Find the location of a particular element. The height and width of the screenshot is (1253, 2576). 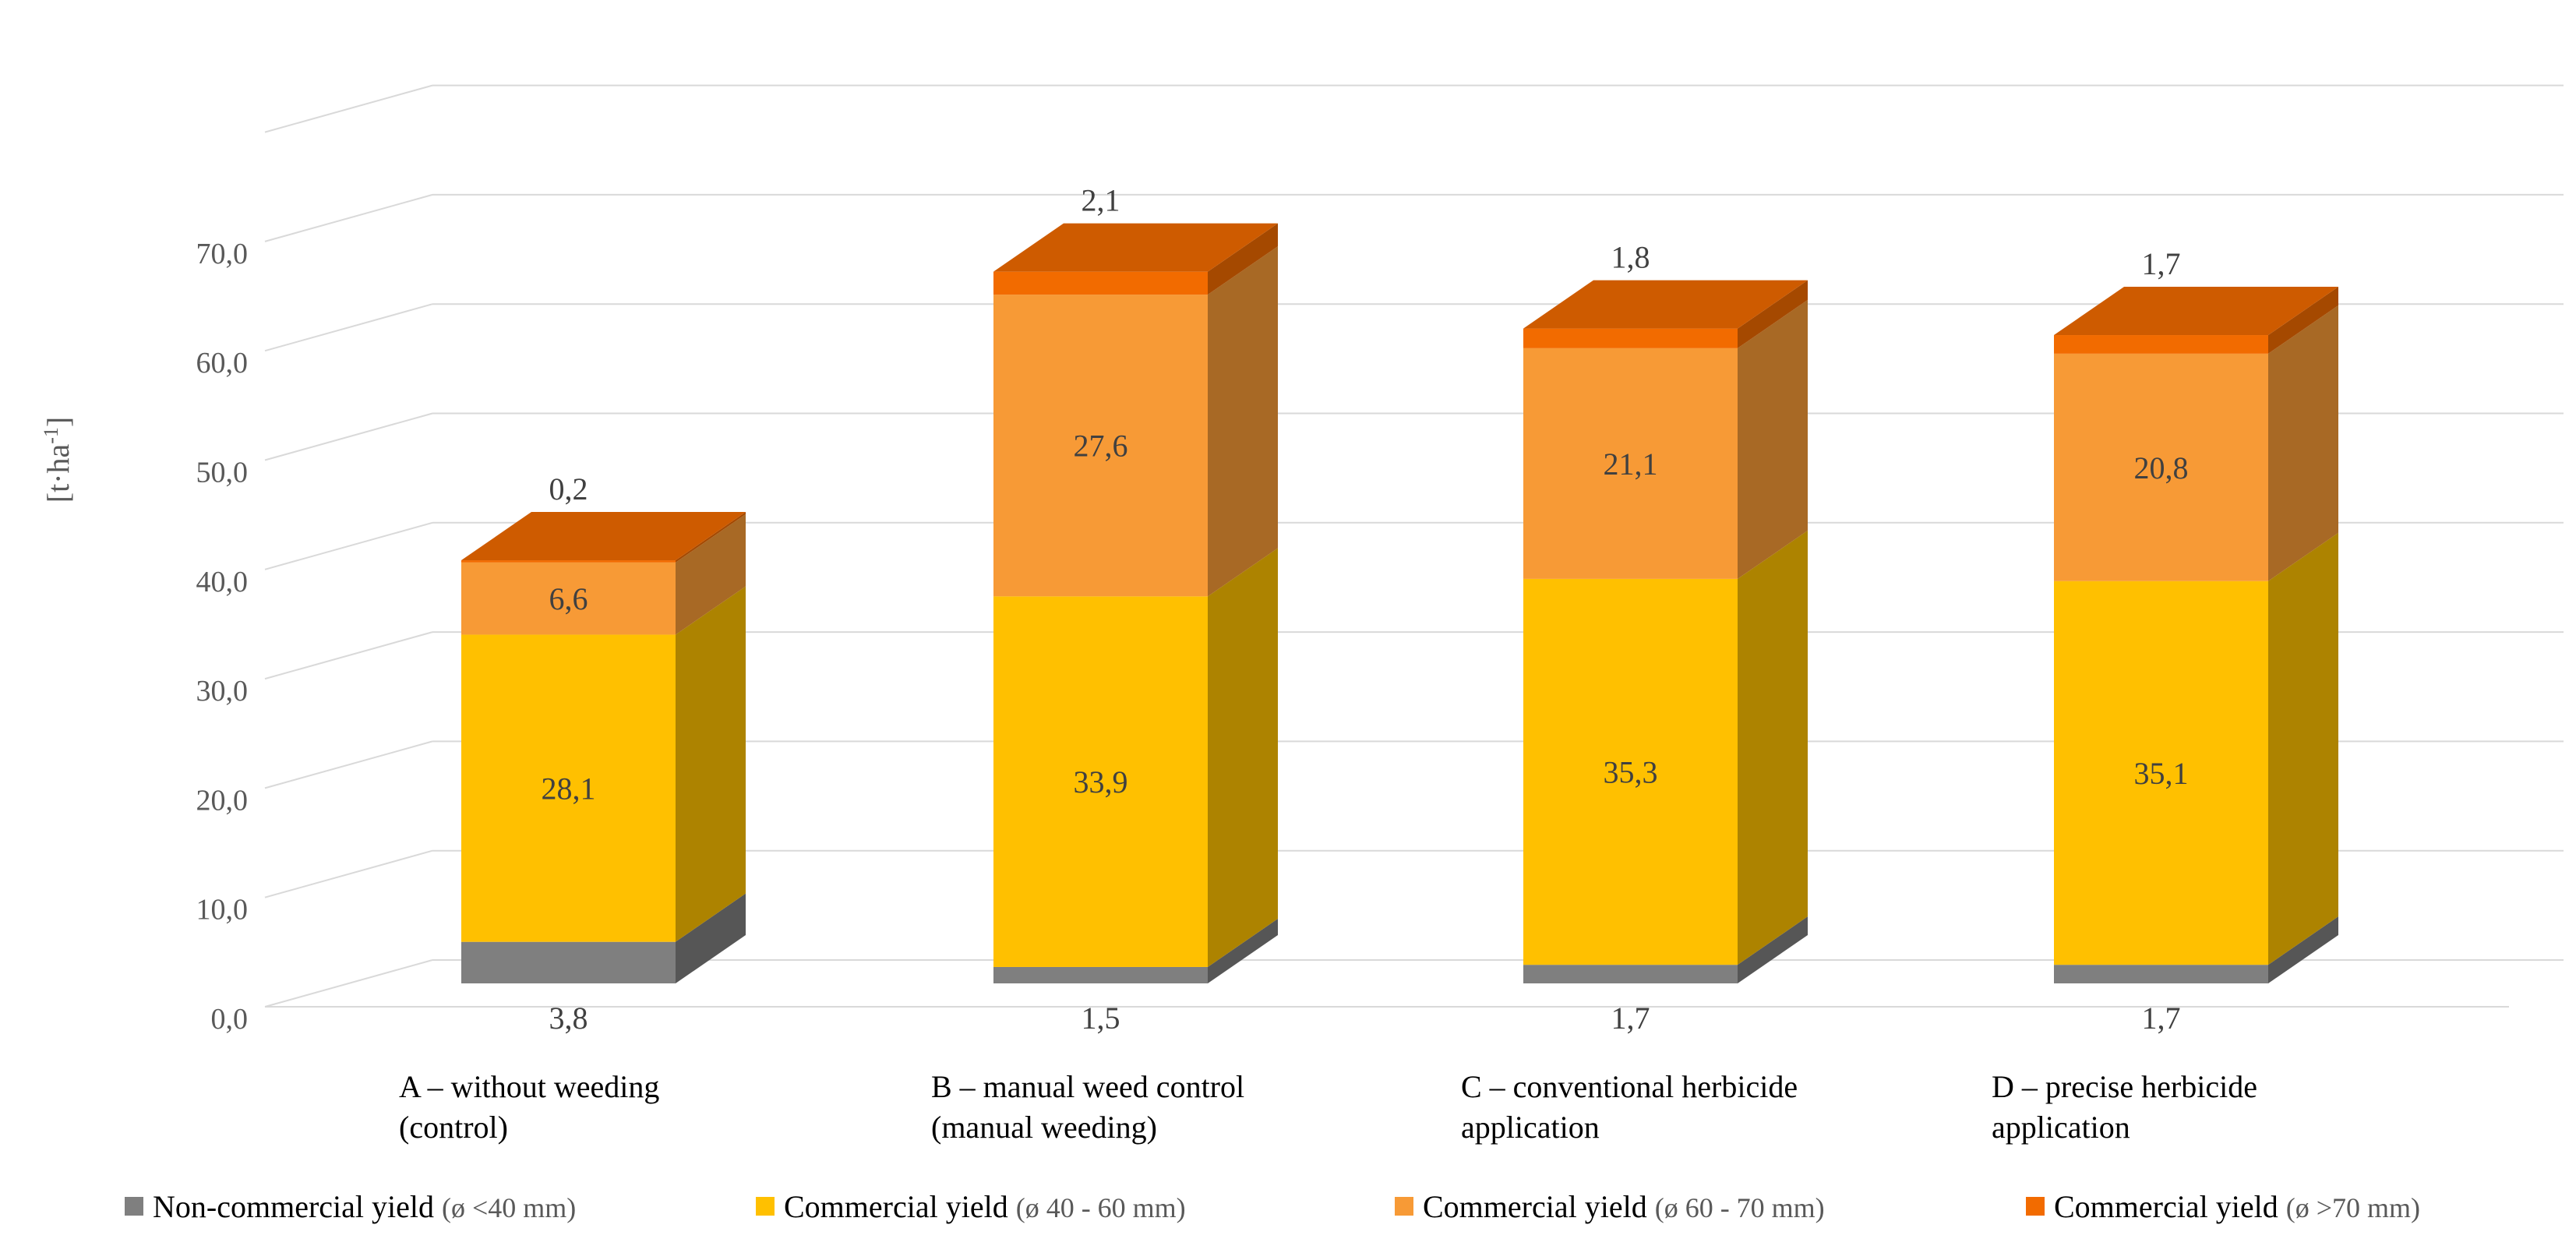

data-label: 2,1 is located at coordinates (1101, 200).